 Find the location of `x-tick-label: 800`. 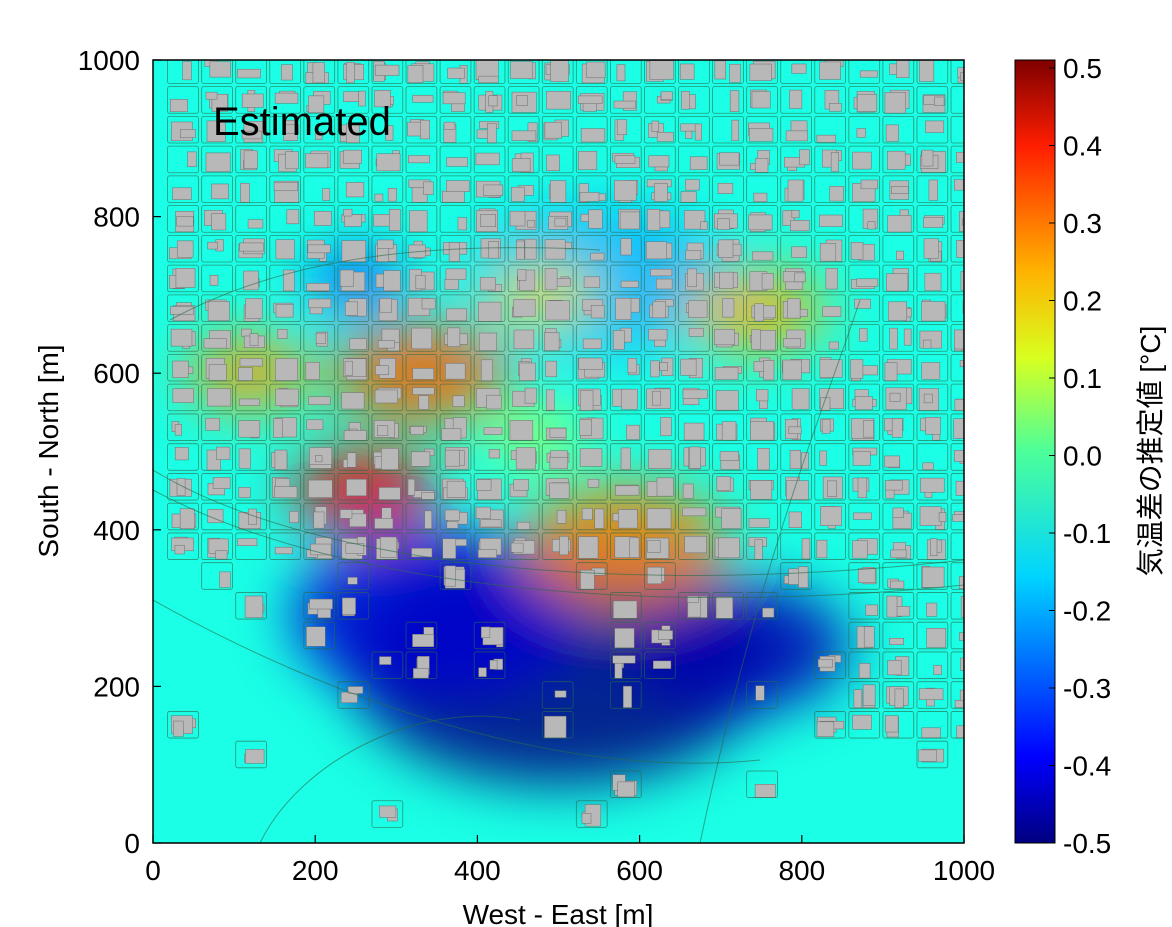

x-tick-label: 800 is located at coordinates (801, 870).